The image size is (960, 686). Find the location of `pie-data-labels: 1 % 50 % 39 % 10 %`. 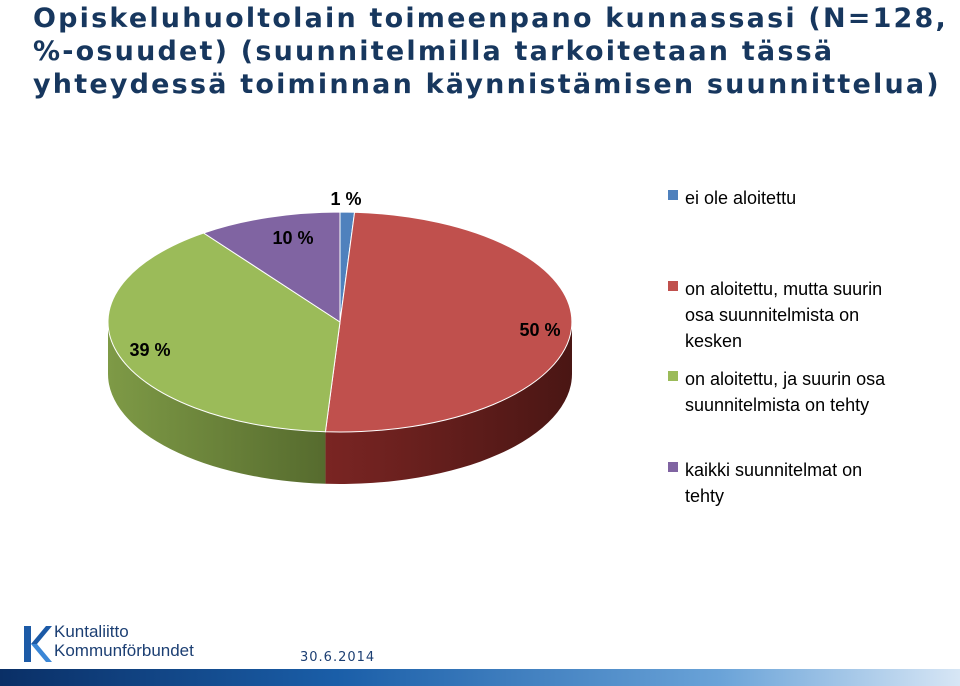

pie-data-labels: 1 % 50 % 39 % 10 % is located at coordinates (344, 274).